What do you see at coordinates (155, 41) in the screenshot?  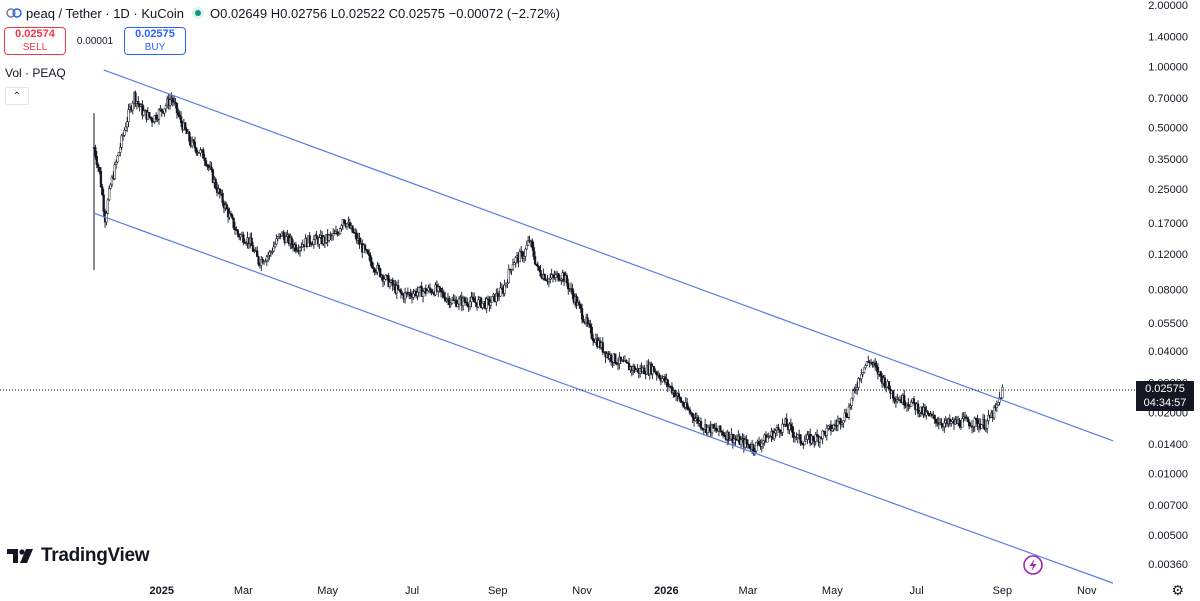 I see `buy-button: 0.02575 BUY` at bounding box center [155, 41].